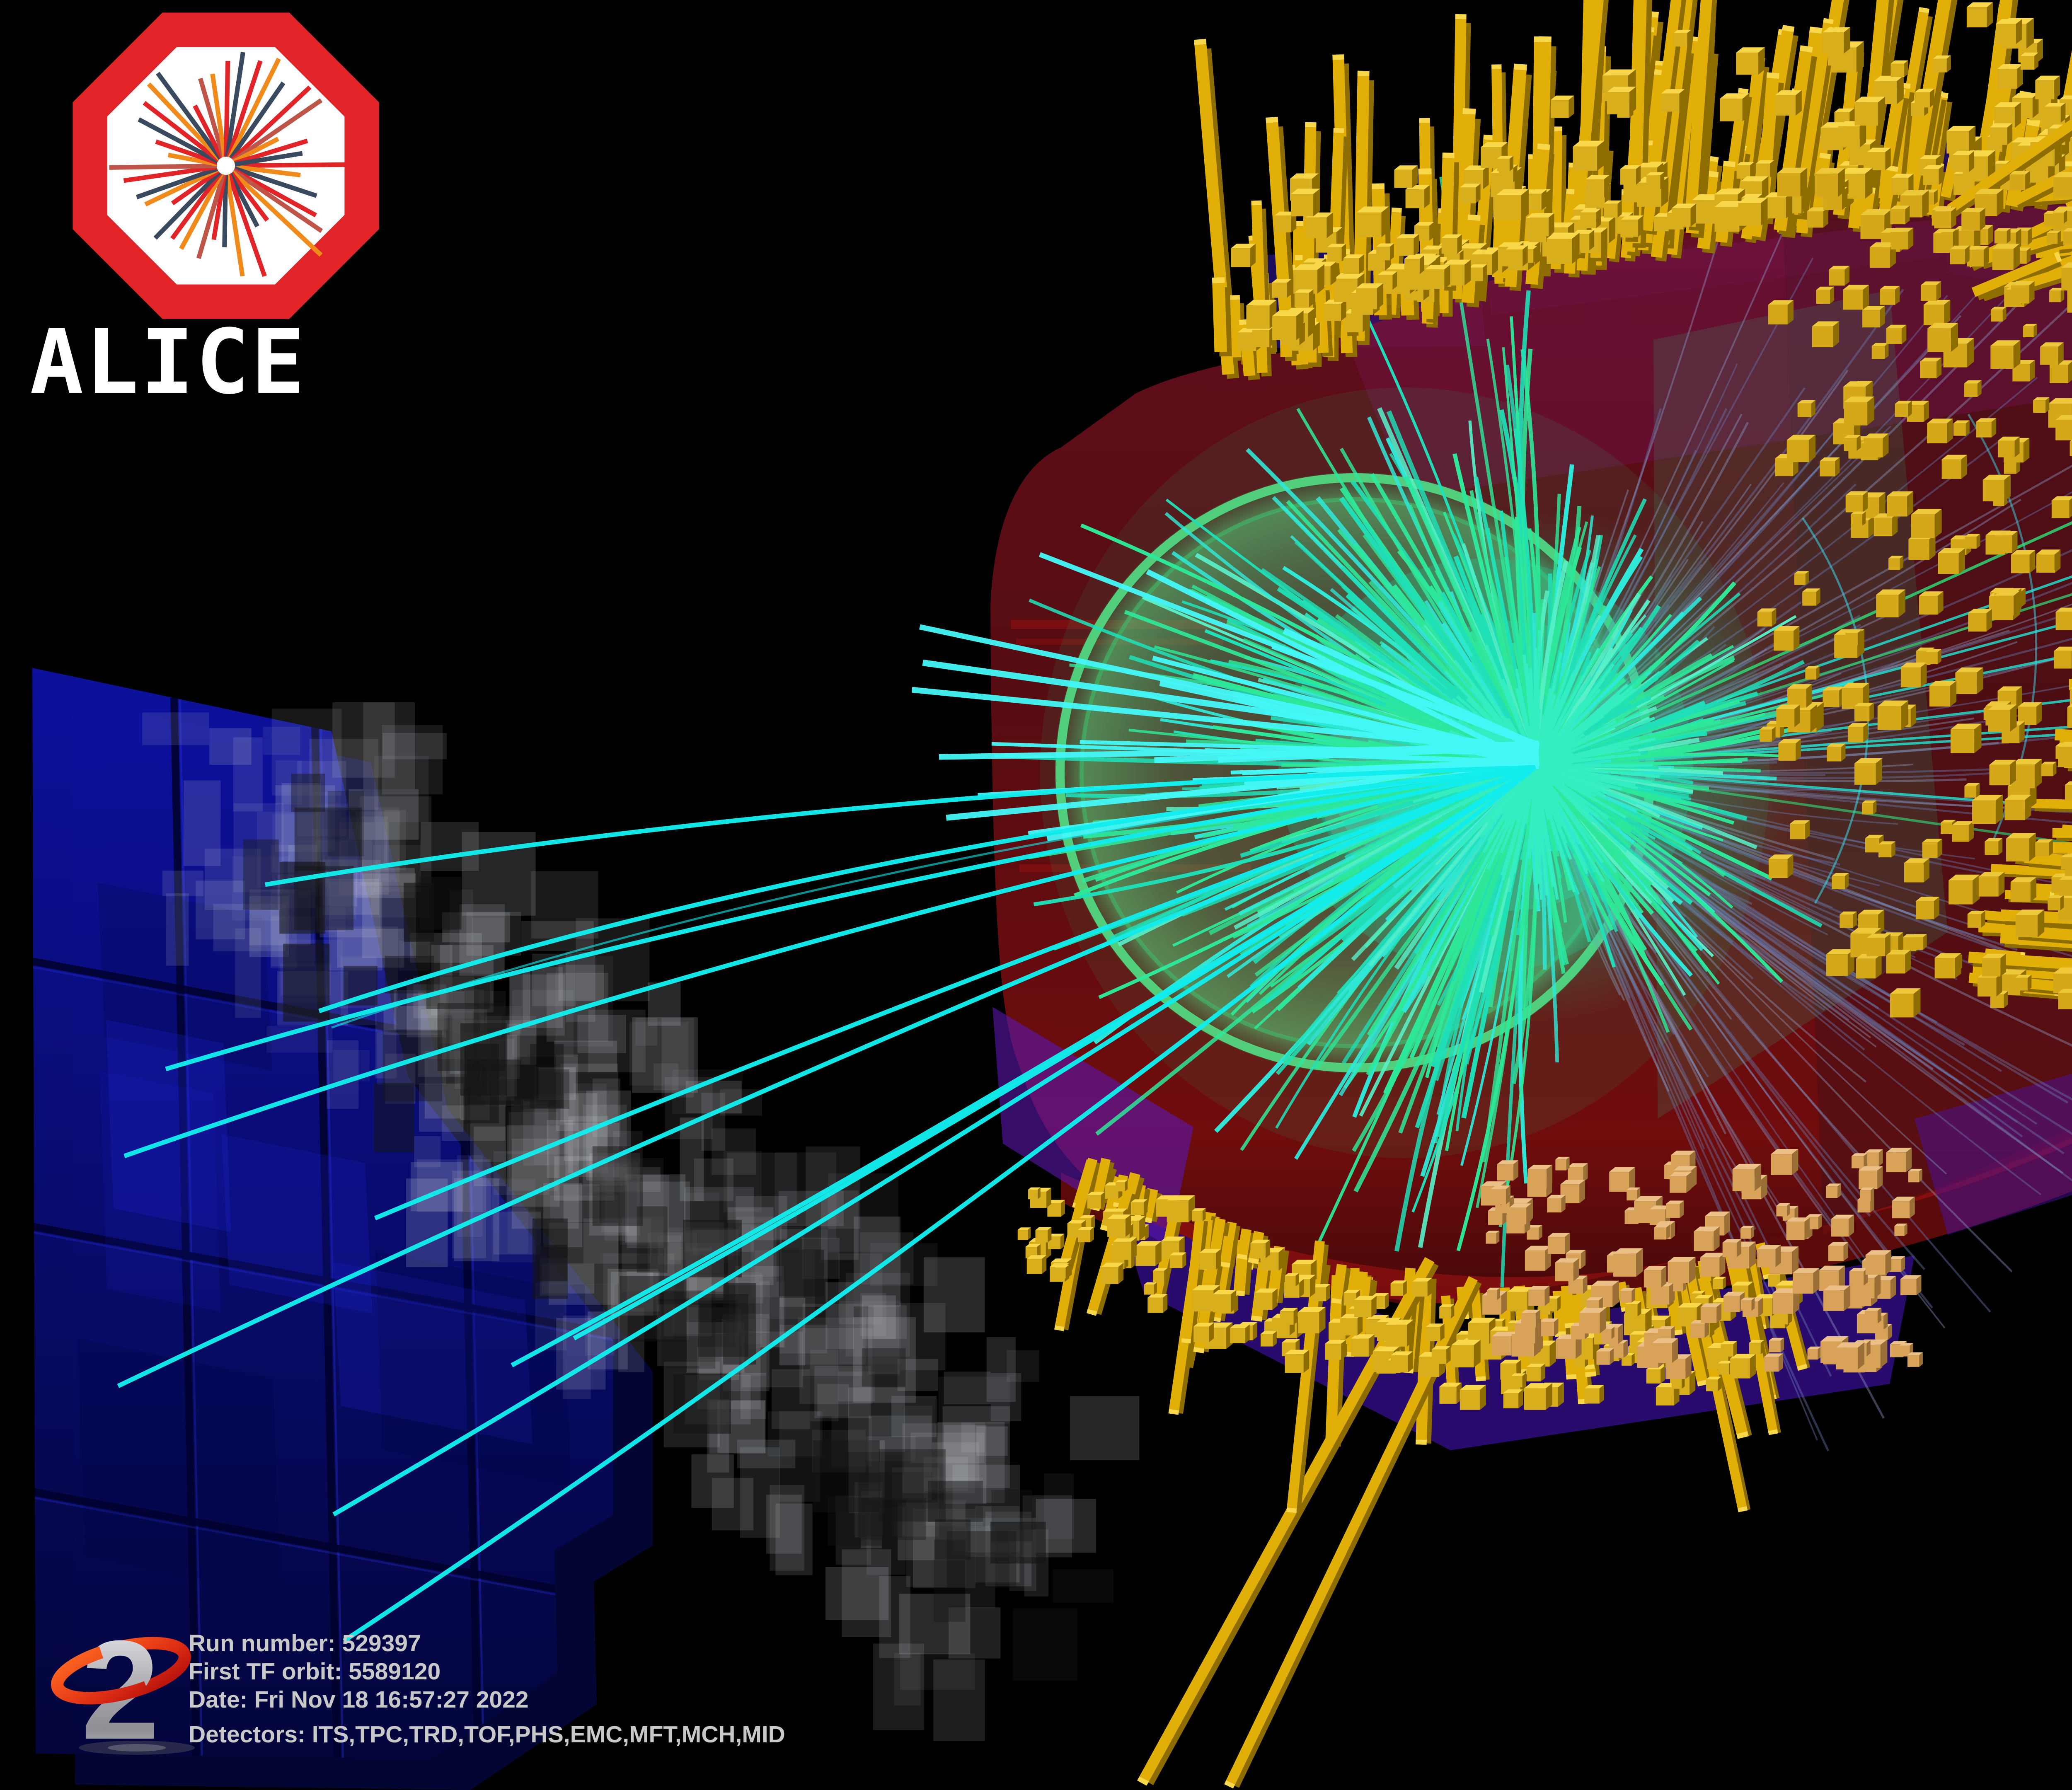 Image resolution: width=2072 pixels, height=1790 pixels. Describe the element at coordinates (305, 1644) in the screenshot. I see `run-number-line: Run number: 529397` at that location.